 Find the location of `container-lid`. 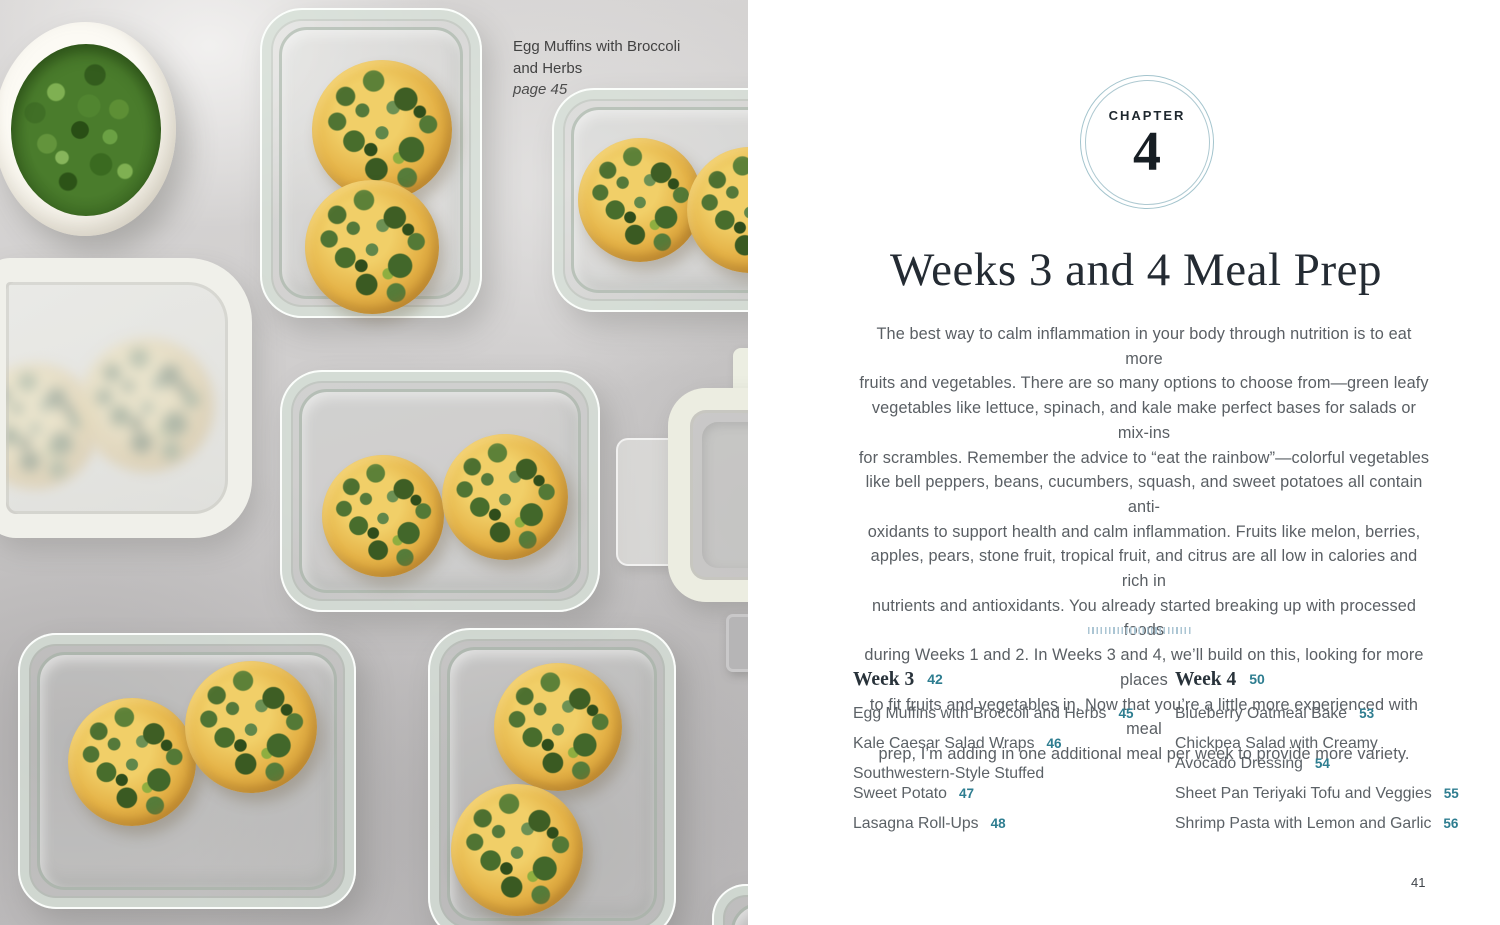

container-lid is located at coordinates (708, 495).